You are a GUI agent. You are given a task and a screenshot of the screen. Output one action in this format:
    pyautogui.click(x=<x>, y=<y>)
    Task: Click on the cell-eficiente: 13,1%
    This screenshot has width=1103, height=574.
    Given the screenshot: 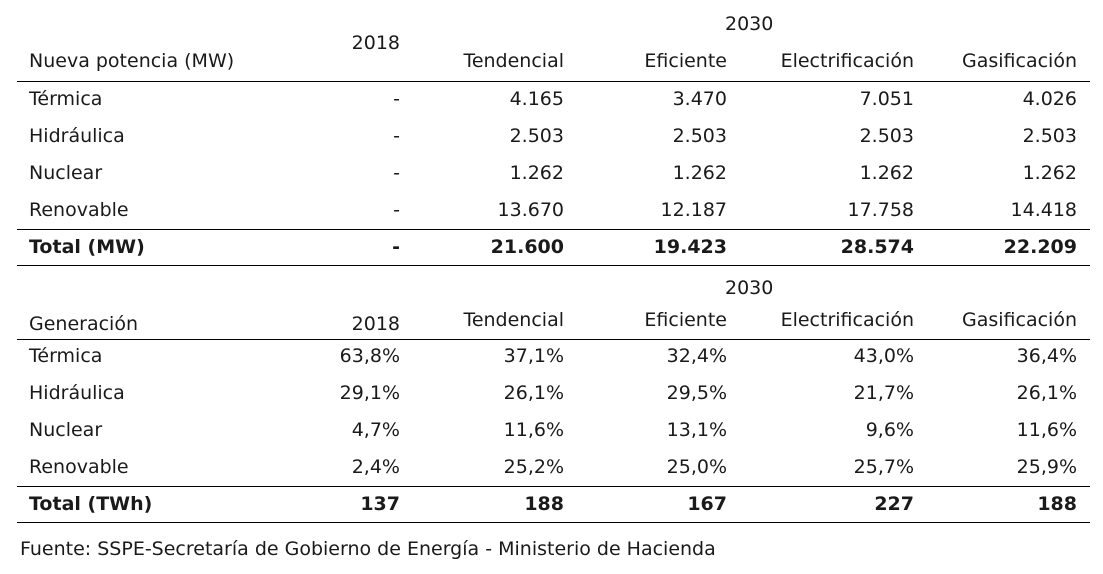 What is the action you would take?
    pyautogui.click(x=696, y=430)
    